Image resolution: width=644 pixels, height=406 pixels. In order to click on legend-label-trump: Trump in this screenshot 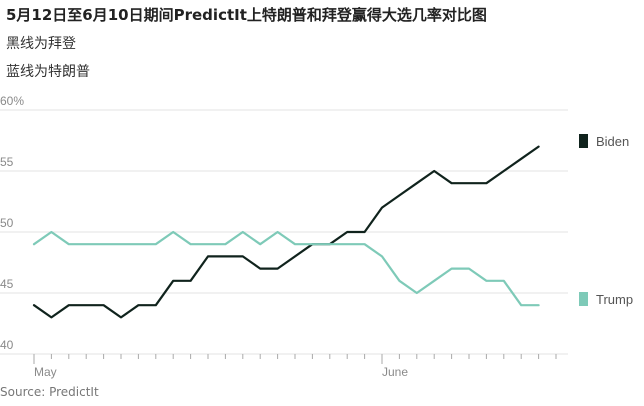, I will do `click(614, 299)`.